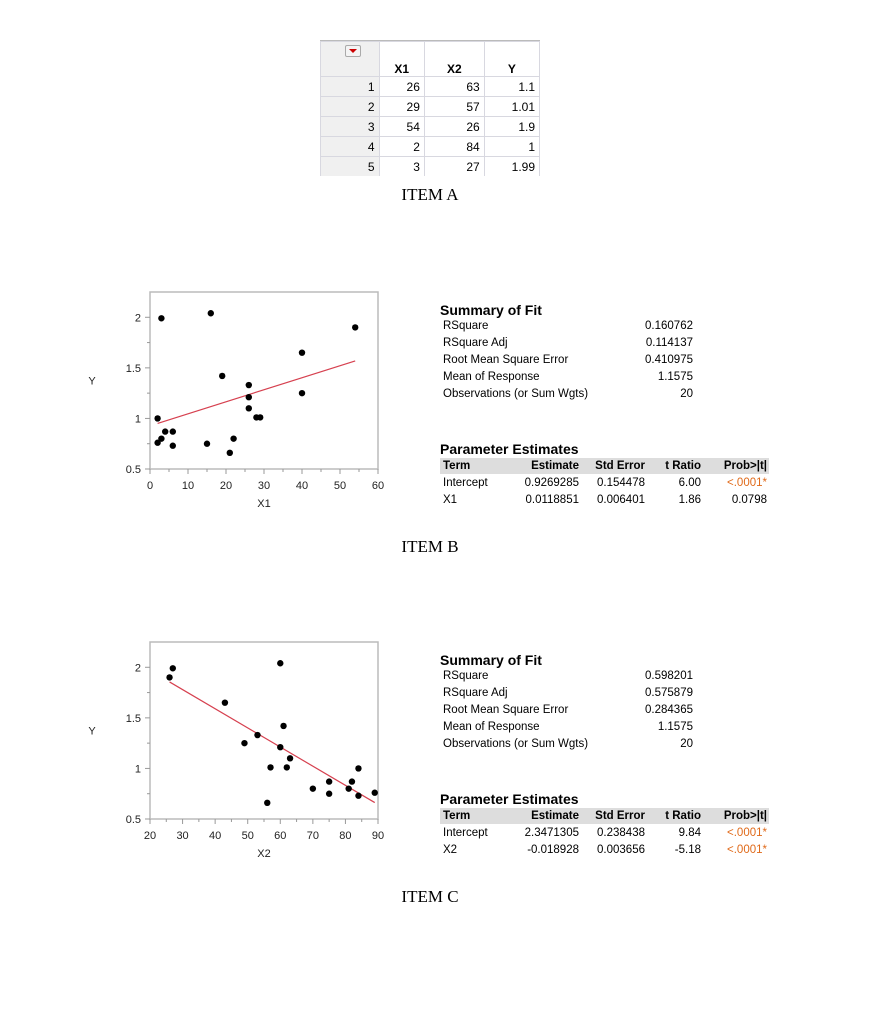 The height and width of the screenshot is (1024, 874). I want to click on table-row: 5 3 27 1.99, so click(430, 166).